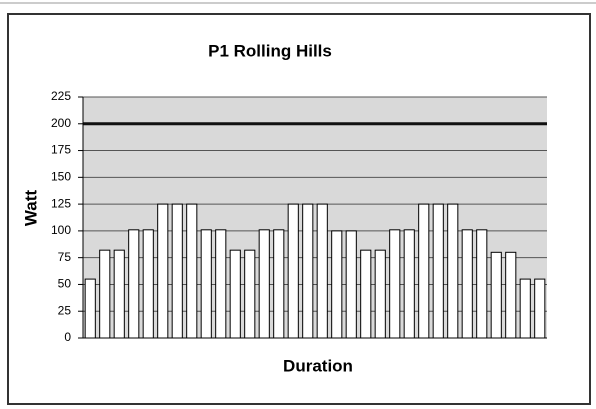  Describe the element at coordinates (61, 177) in the screenshot. I see `y-tick-label: 150` at that location.